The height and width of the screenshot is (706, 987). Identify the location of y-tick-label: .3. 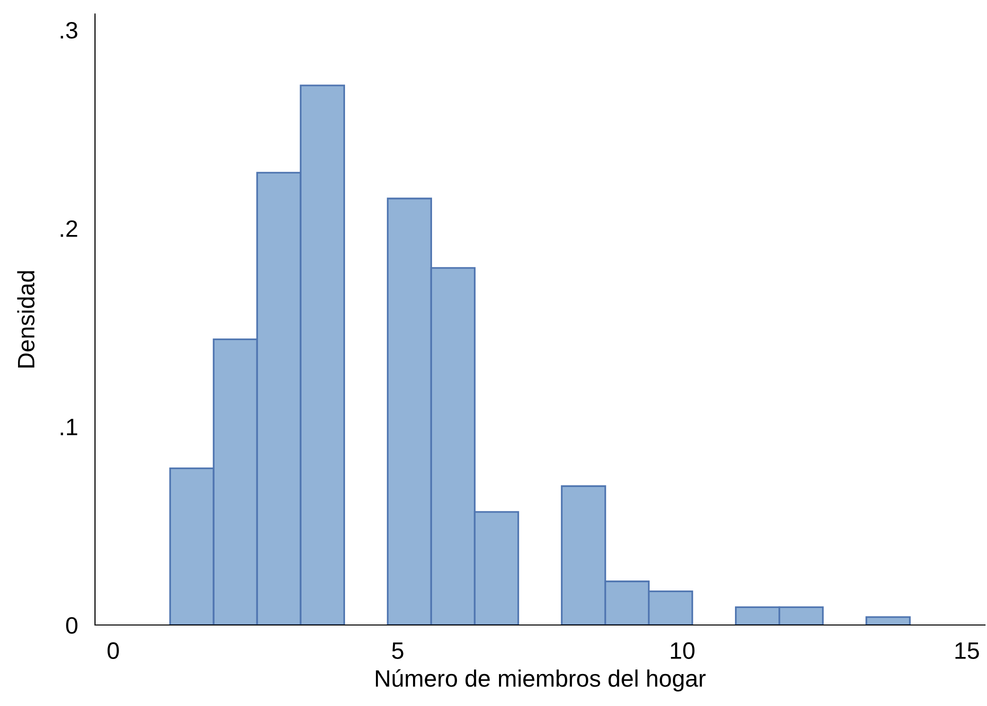
(69, 30).